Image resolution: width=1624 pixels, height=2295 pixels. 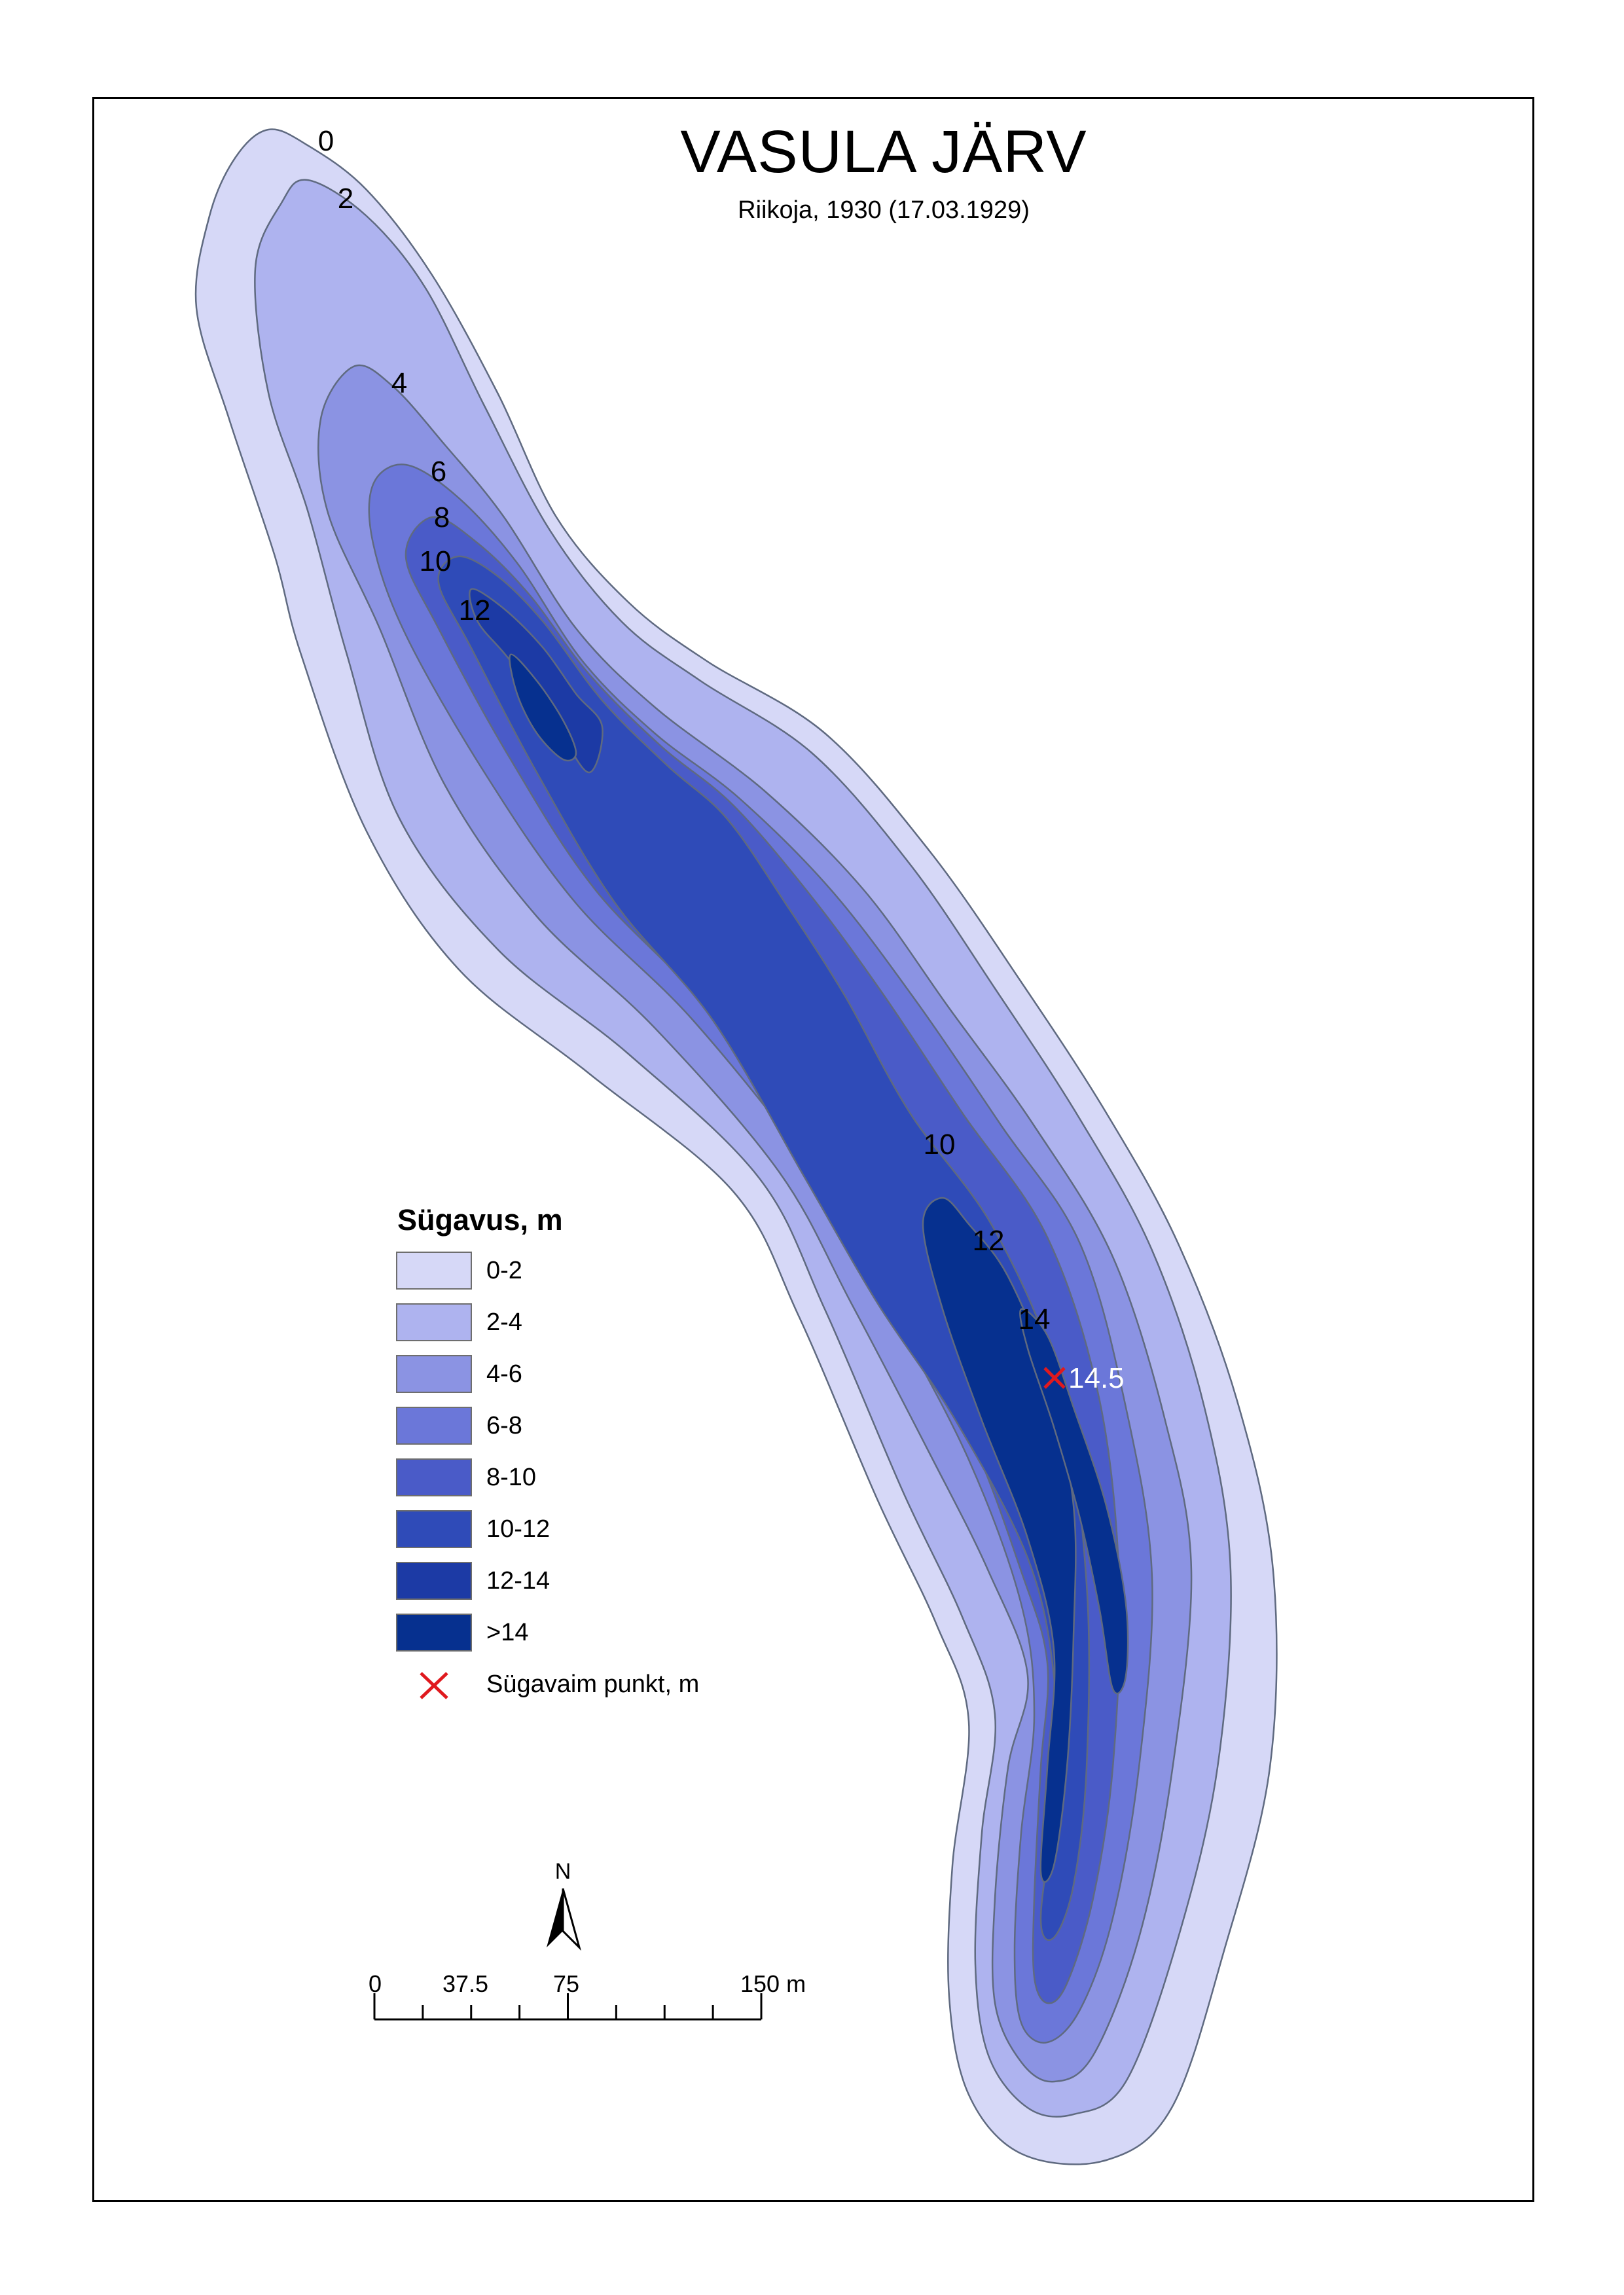 What do you see at coordinates (518, 1581) in the screenshot?
I see `legend-label: 12-14` at bounding box center [518, 1581].